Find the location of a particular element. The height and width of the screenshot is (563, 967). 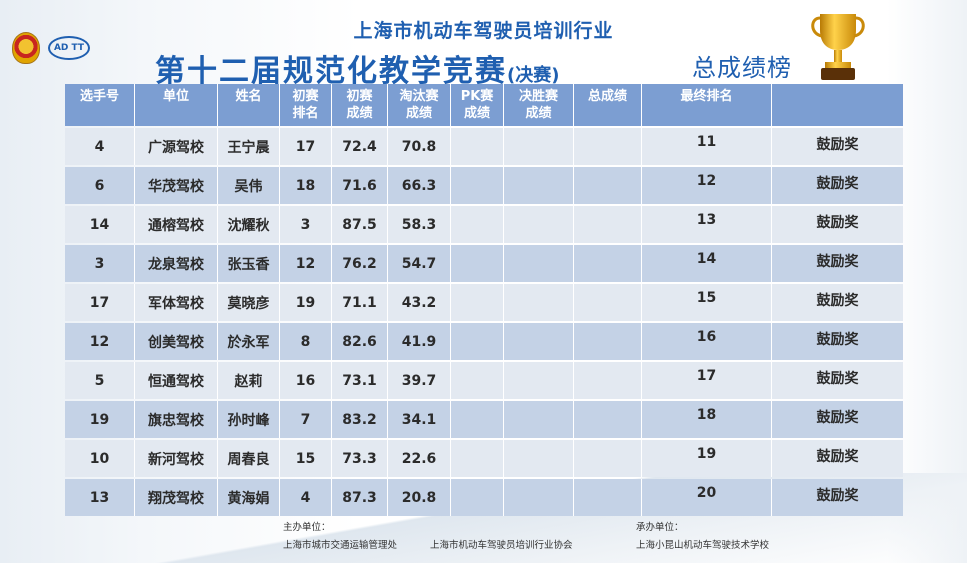

cell-unit: 恒通驾校 is located at coordinates (176, 380).